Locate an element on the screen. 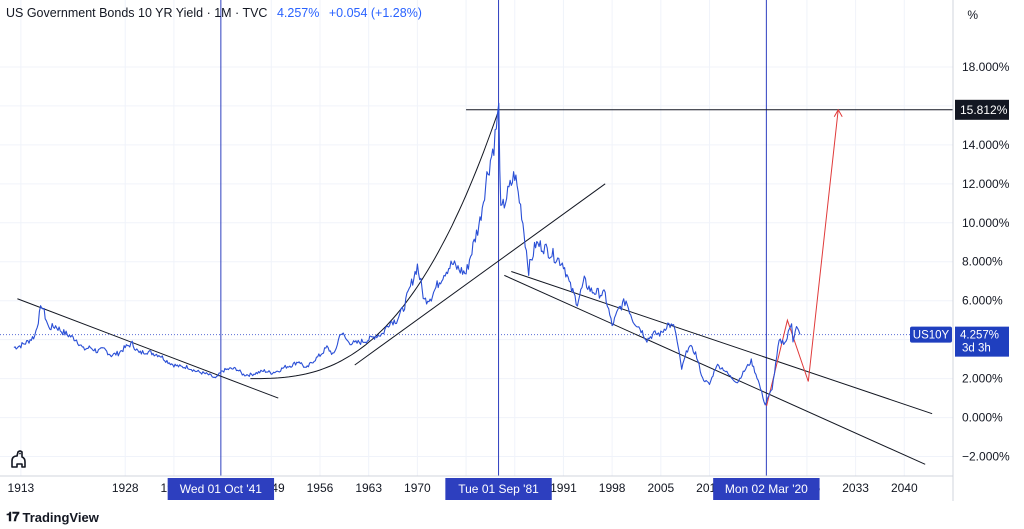 The height and width of the screenshot is (529, 1024). date-marker-label: Wed 01 Oct '41 is located at coordinates (221, 489).